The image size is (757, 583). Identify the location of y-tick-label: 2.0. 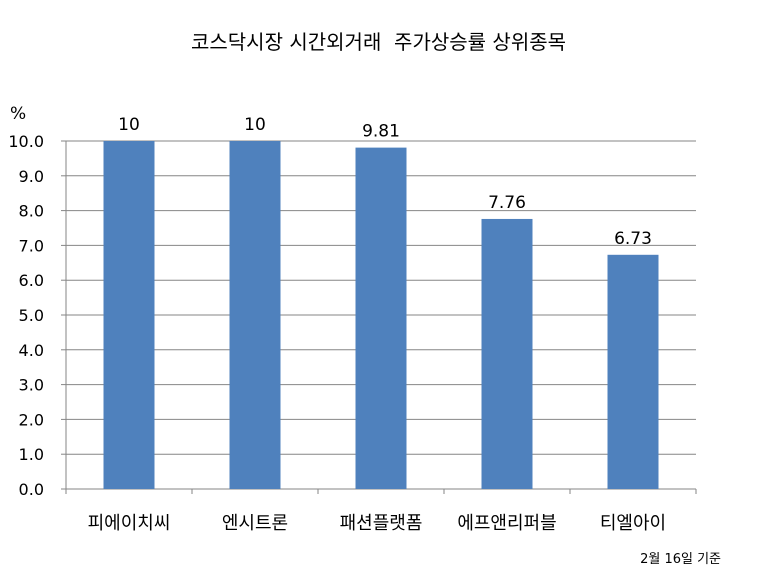
(31, 419).